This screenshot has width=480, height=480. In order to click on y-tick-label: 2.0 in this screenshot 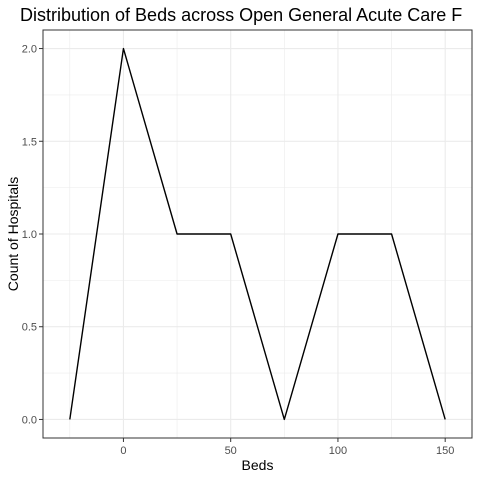, I will do `click(29, 50)`.